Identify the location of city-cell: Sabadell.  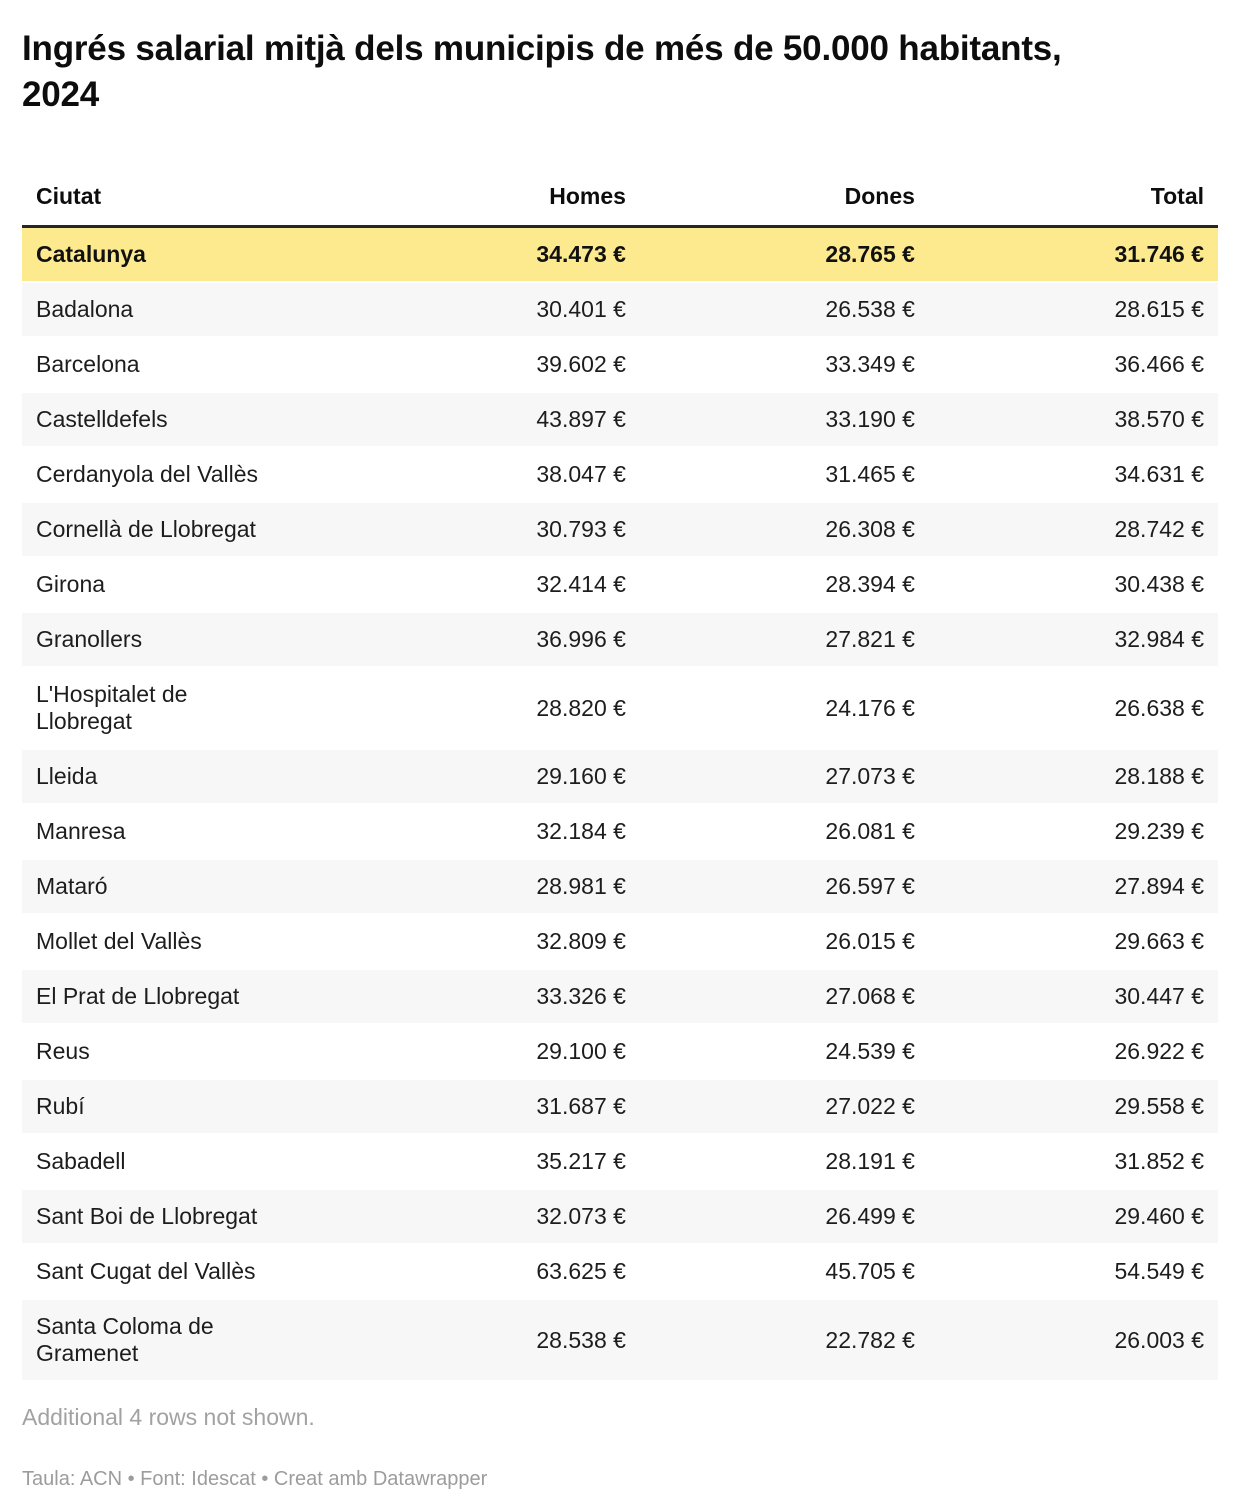
(186, 1162).